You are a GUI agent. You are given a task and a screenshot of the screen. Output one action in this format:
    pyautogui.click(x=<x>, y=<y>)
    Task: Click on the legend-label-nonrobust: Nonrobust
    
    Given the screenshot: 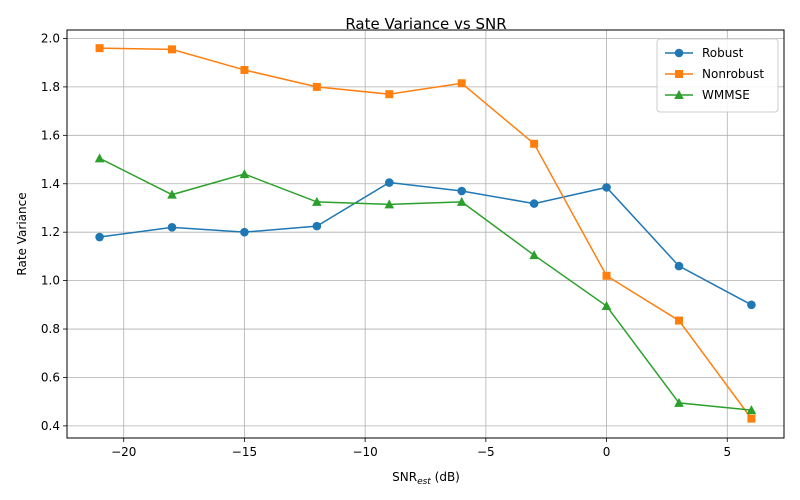 What is the action you would take?
    pyautogui.click(x=733, y=74)
    